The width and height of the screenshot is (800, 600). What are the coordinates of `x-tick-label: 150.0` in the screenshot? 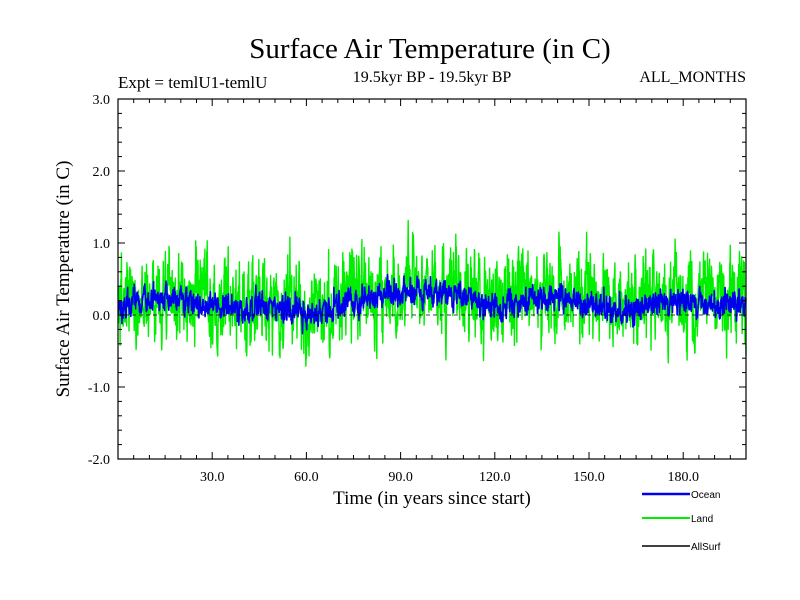 It's located at (589, 477).